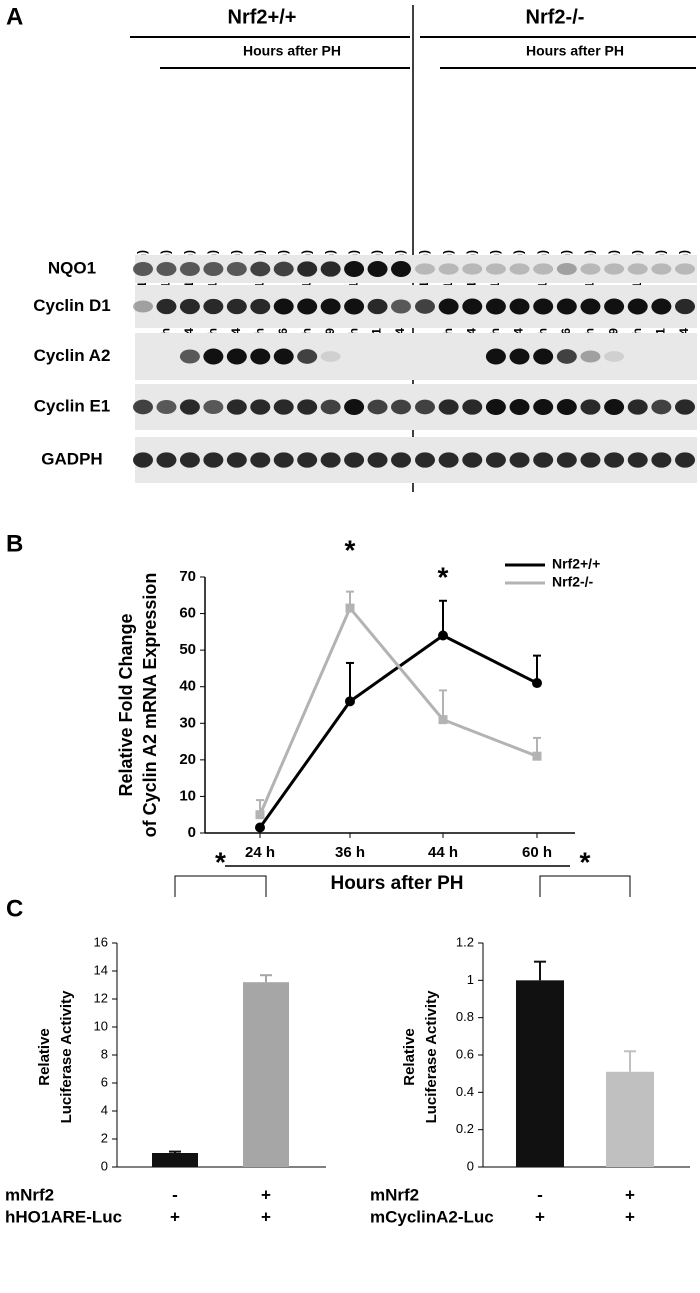  I want to click on y-label: Luciferase Activity, so click(431, 1056).